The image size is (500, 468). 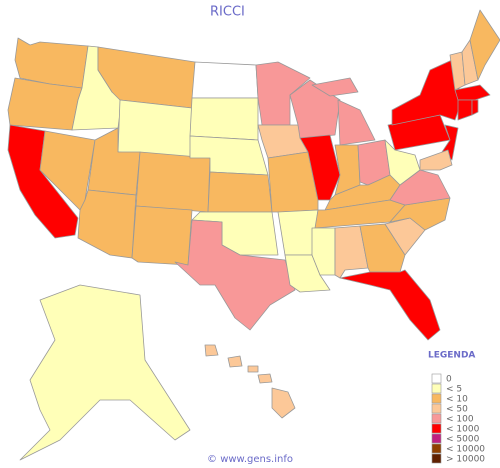 I want to click on map-title: RICCI, so click(x=227, y=12).